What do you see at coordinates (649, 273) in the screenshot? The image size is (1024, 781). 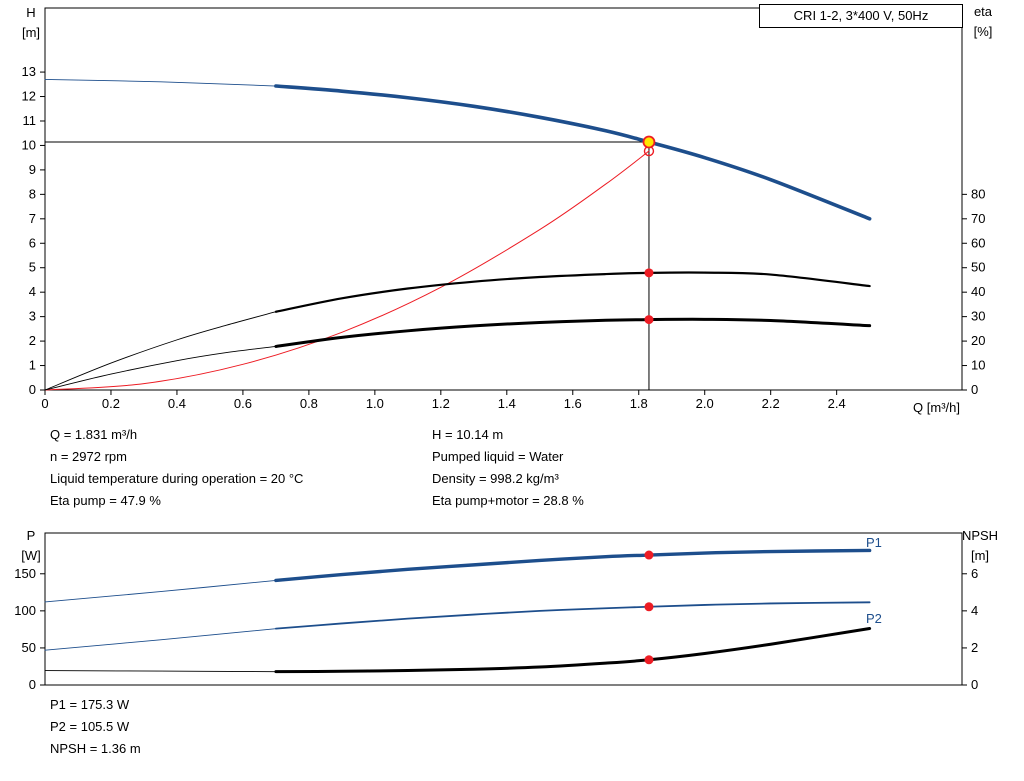 I see `eta-pump-duty-point` at bounding box center [649, 273].